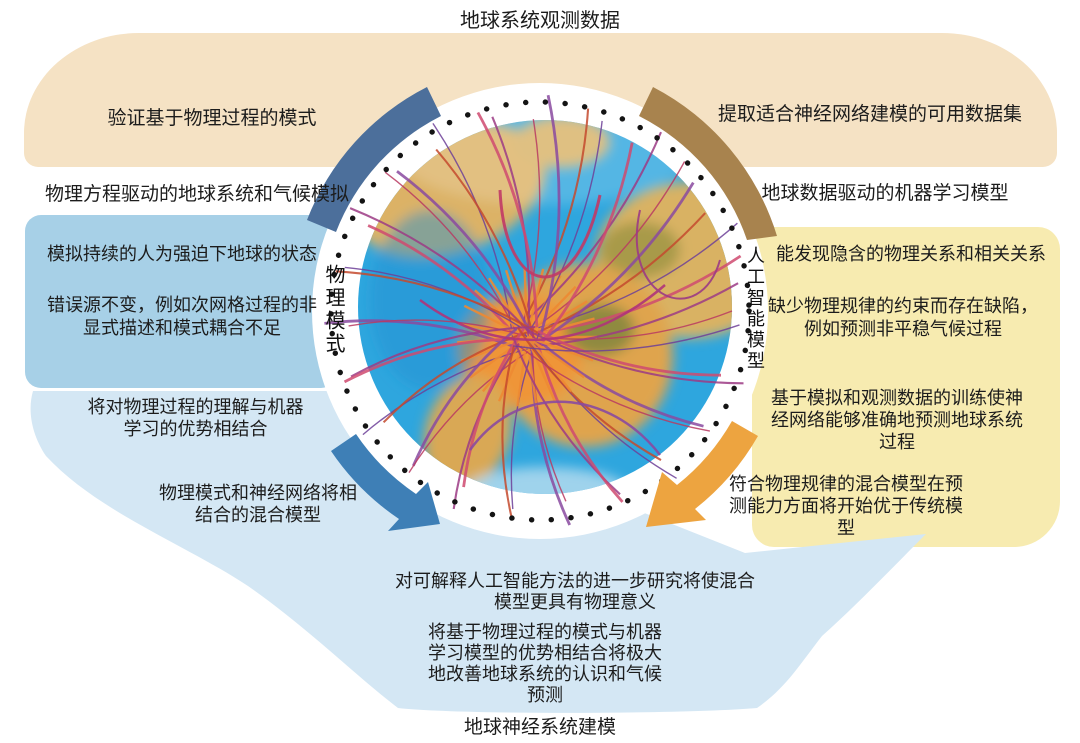 The height and width of the screenshot is (743, 1080). Describe the element at coordinates (755, 309) in the screenshot. I see `ai-model-vertical-label: 人工智能模型` at that location.